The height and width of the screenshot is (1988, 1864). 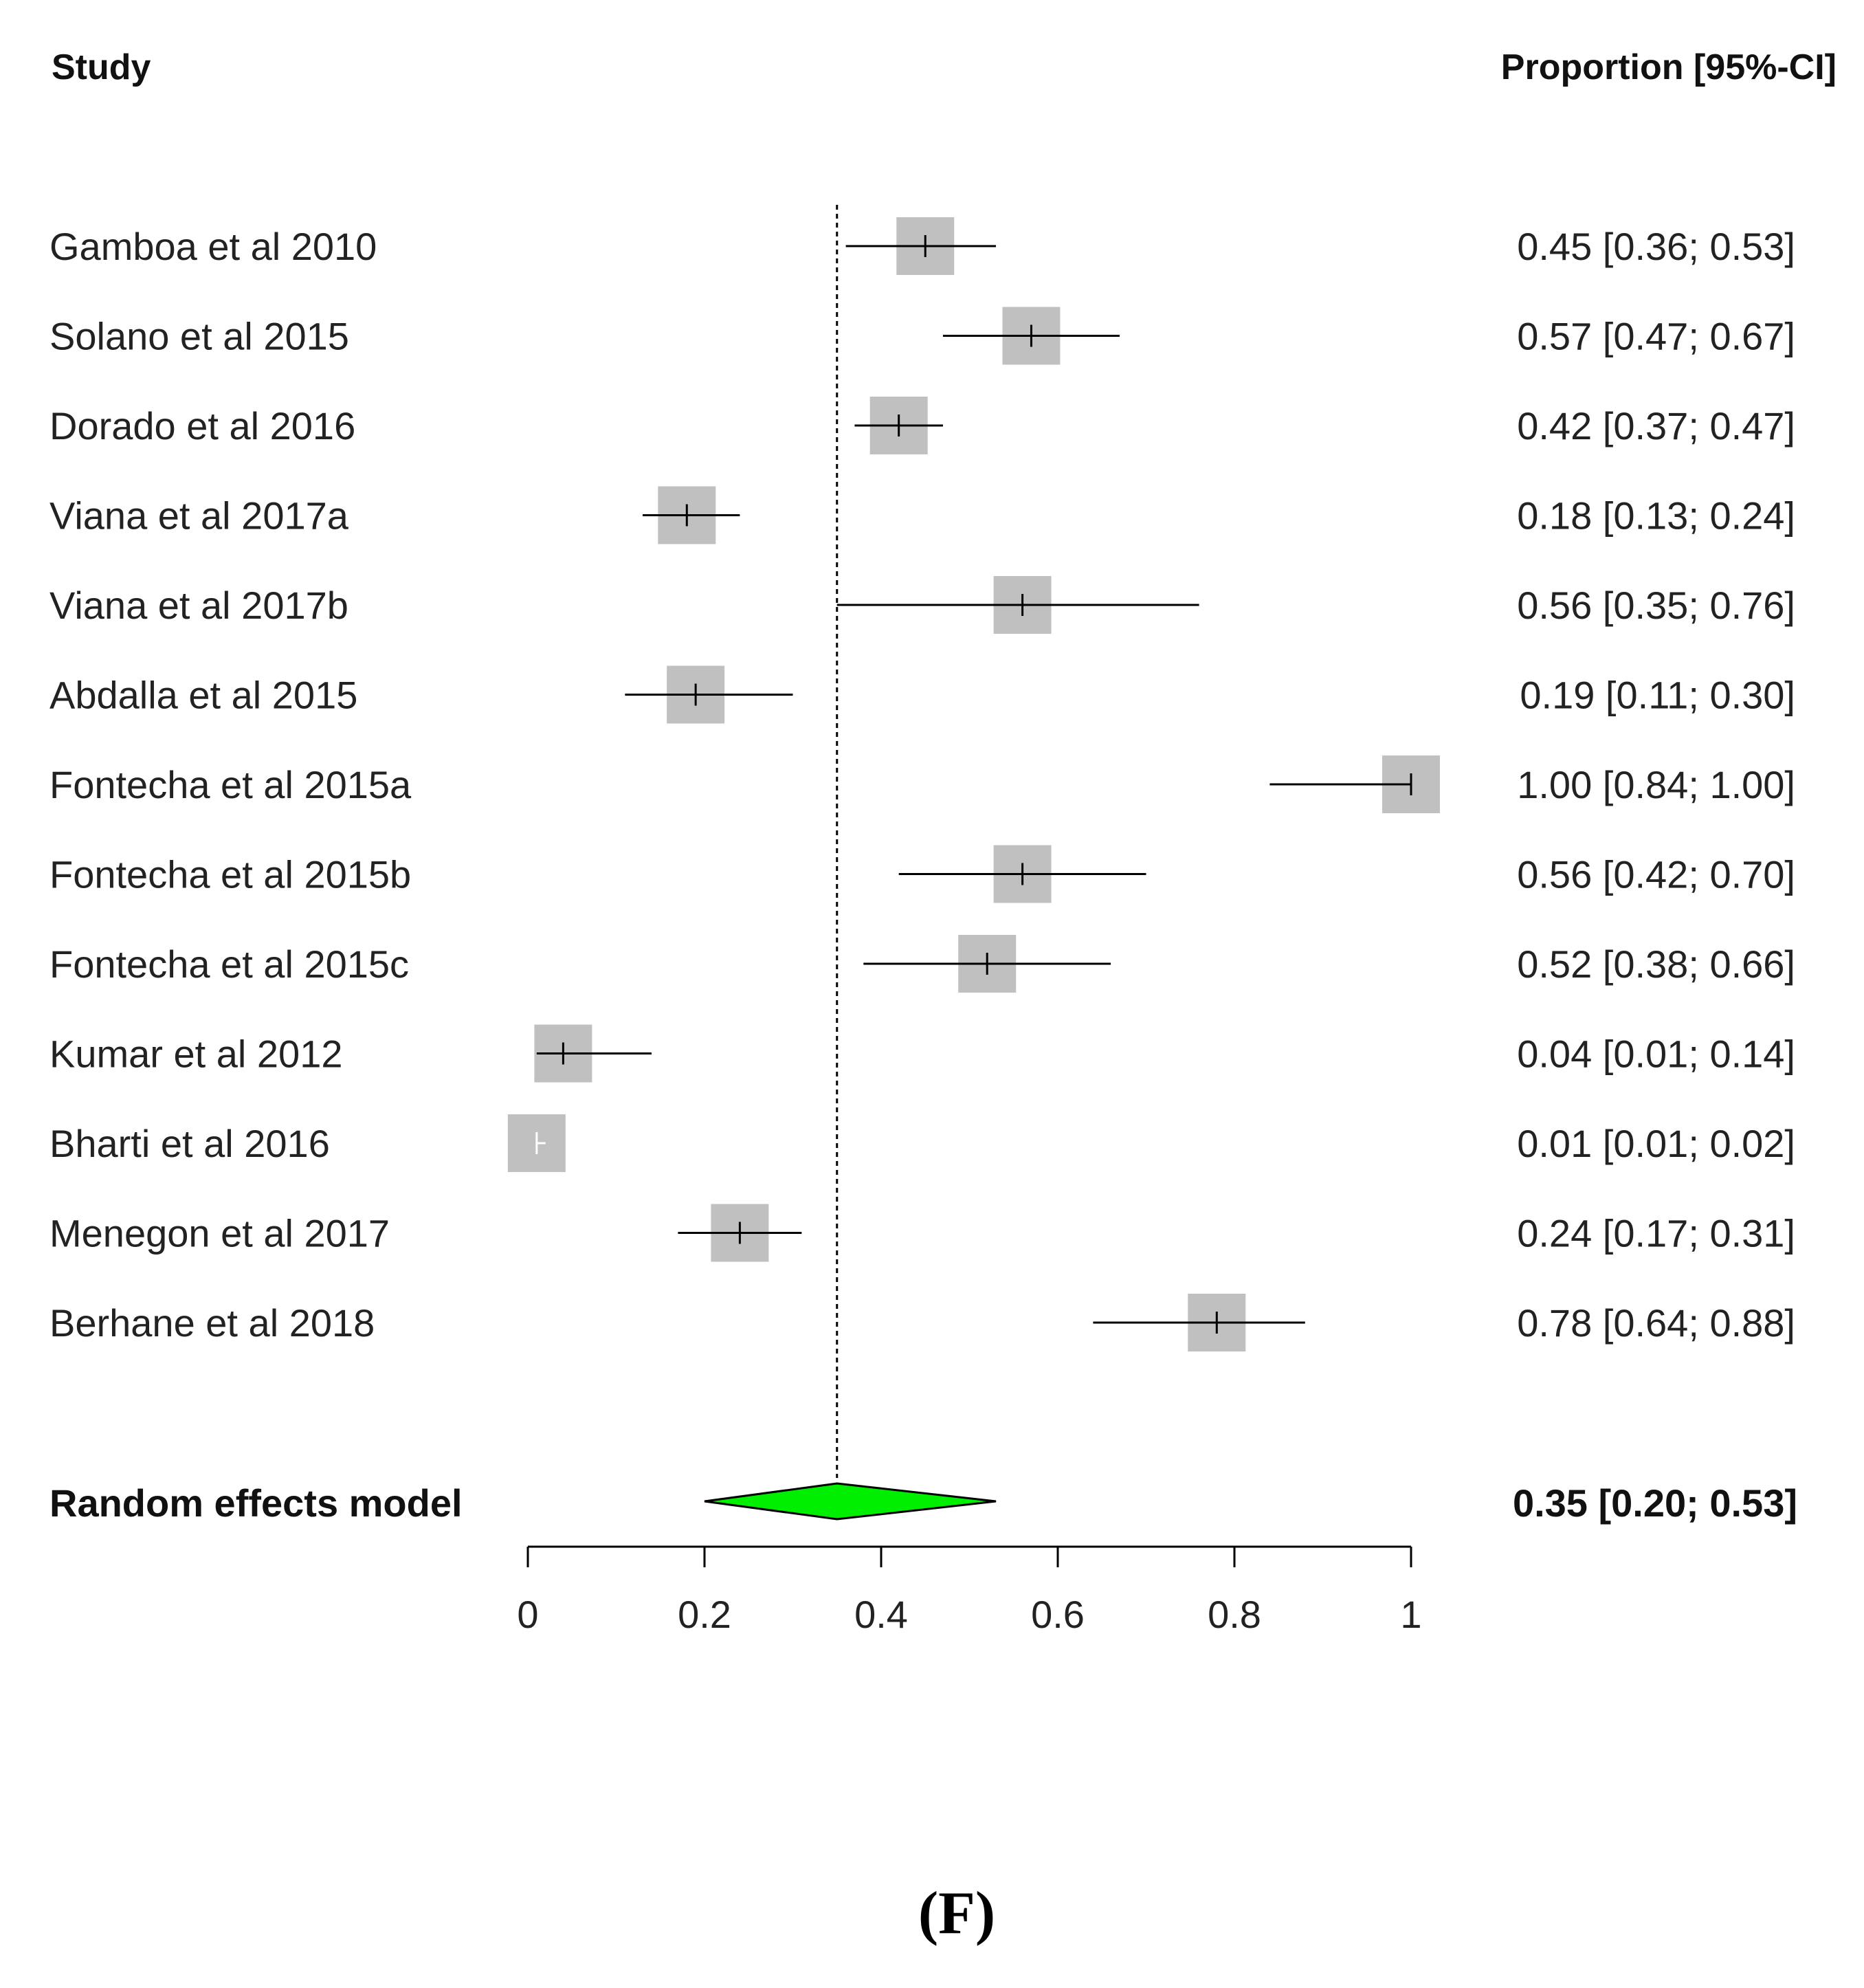 I want to click on x-tick-label: 0, so click(x=528, y=1614).